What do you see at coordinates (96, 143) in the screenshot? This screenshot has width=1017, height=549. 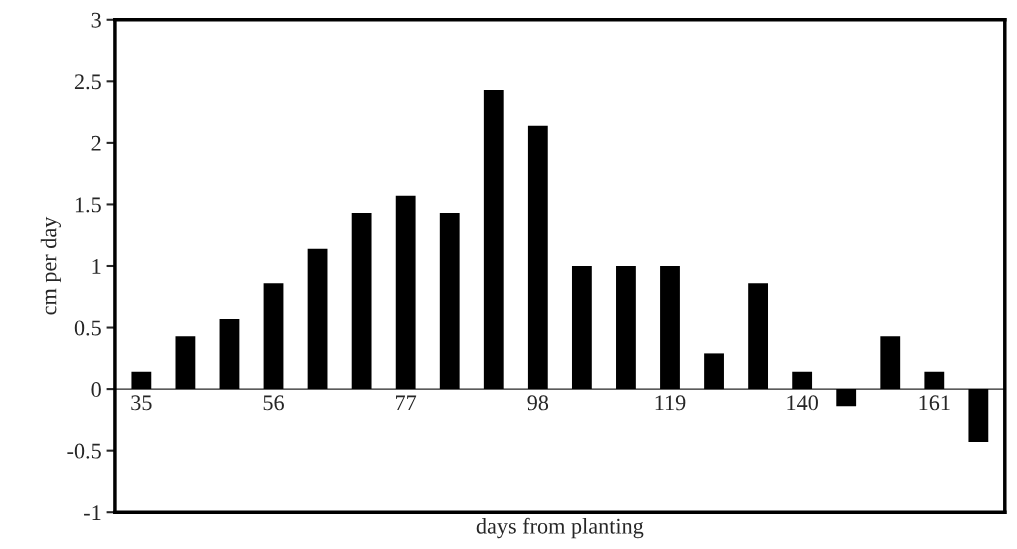 I see `y-tick-label: 2` at bounding box center [96, 143].